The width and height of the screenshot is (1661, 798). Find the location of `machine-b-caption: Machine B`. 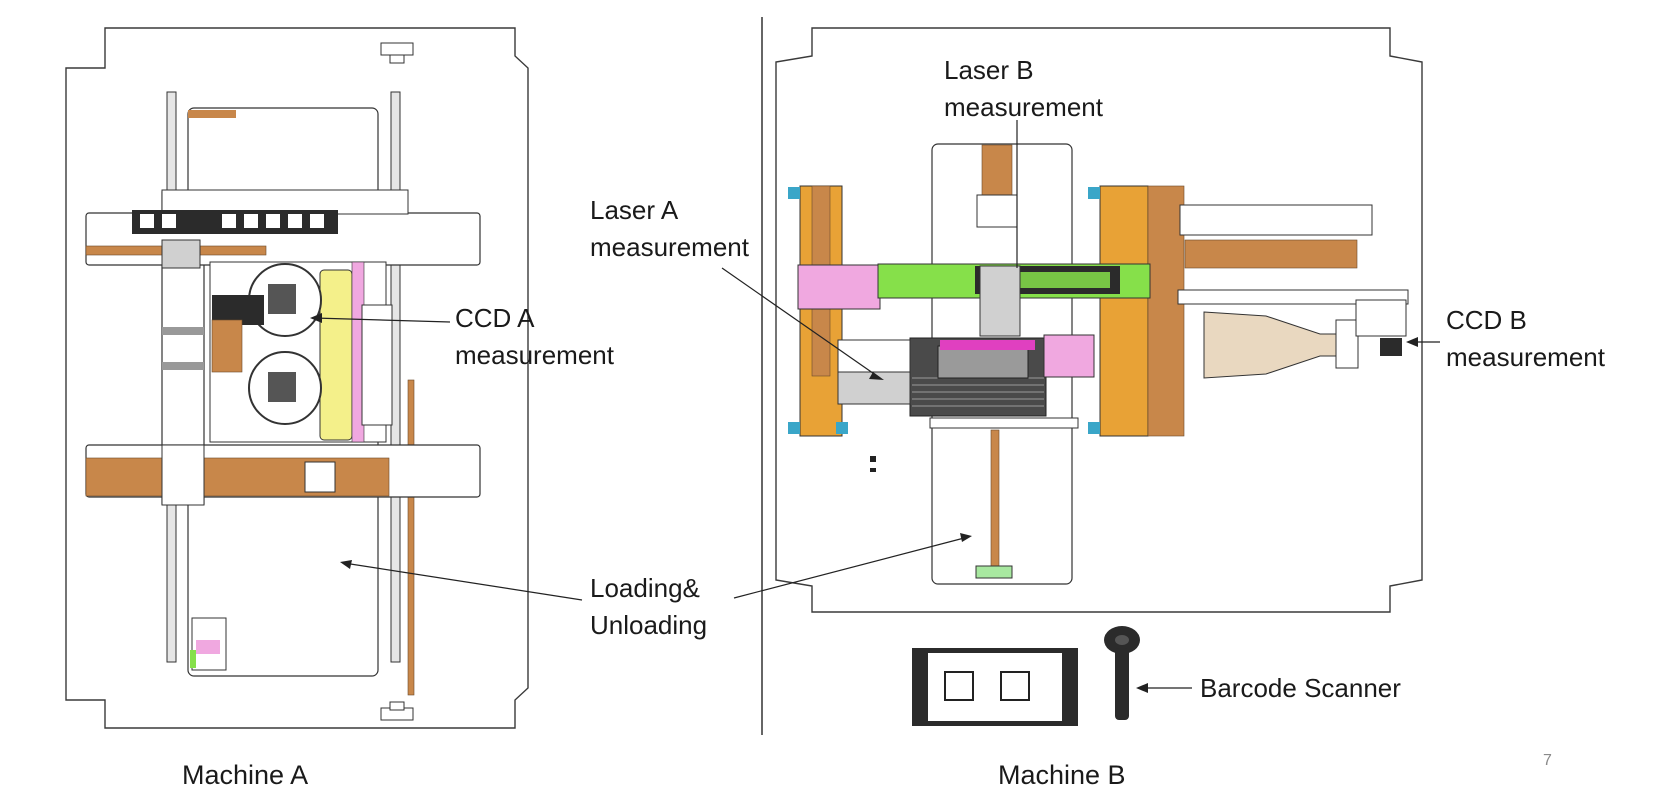

machine-b-caption: Machine B is located at coordinates (1062, 775).